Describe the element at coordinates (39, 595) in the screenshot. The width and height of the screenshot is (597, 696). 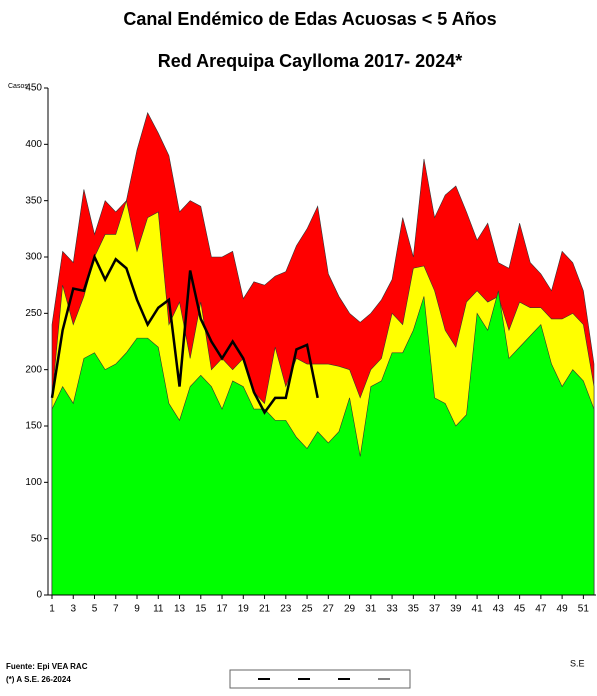
I see `y-tick-label: 0` at that location.